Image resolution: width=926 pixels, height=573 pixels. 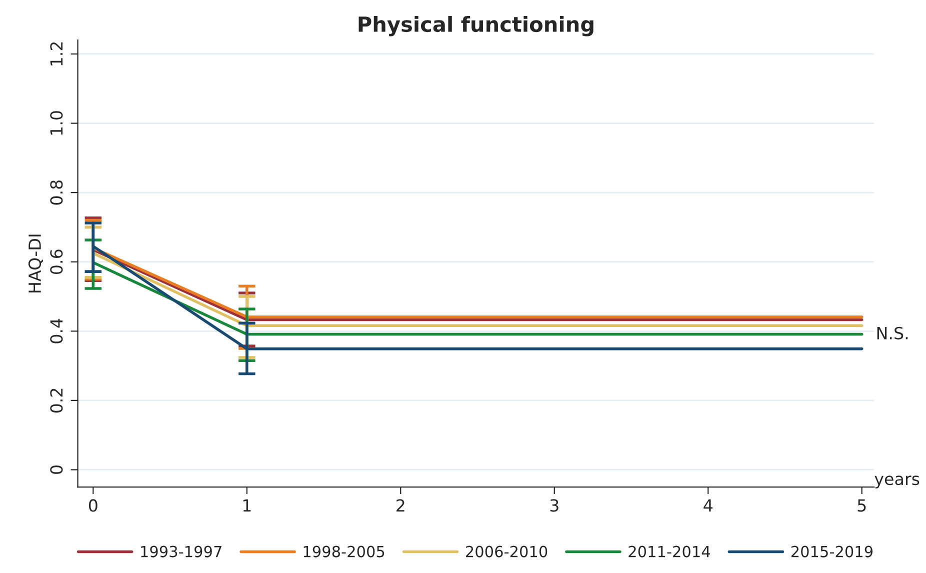 What do you see at coordinates (344, 552) in the screenshot?
I see `legend-label: 1998-2005` at bounding box center [344, 552].